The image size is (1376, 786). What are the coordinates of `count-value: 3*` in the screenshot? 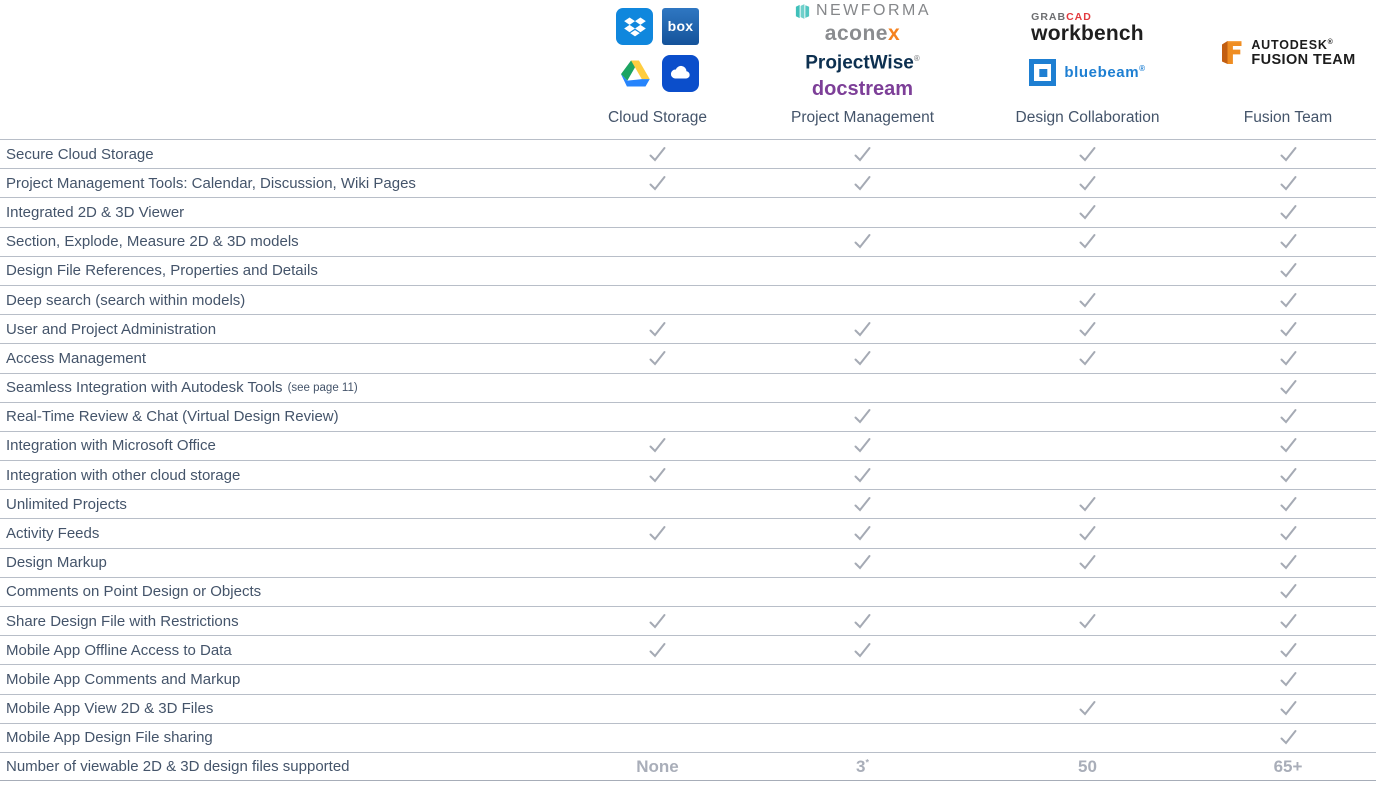 It's located at (862, 766).